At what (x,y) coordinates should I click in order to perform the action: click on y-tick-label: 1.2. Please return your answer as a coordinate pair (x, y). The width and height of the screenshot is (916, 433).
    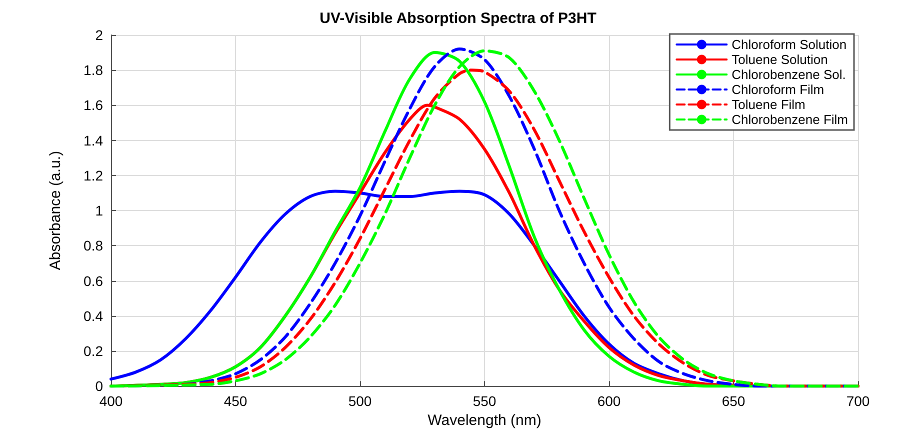
    Looking at the image, I should click on (94, 175).